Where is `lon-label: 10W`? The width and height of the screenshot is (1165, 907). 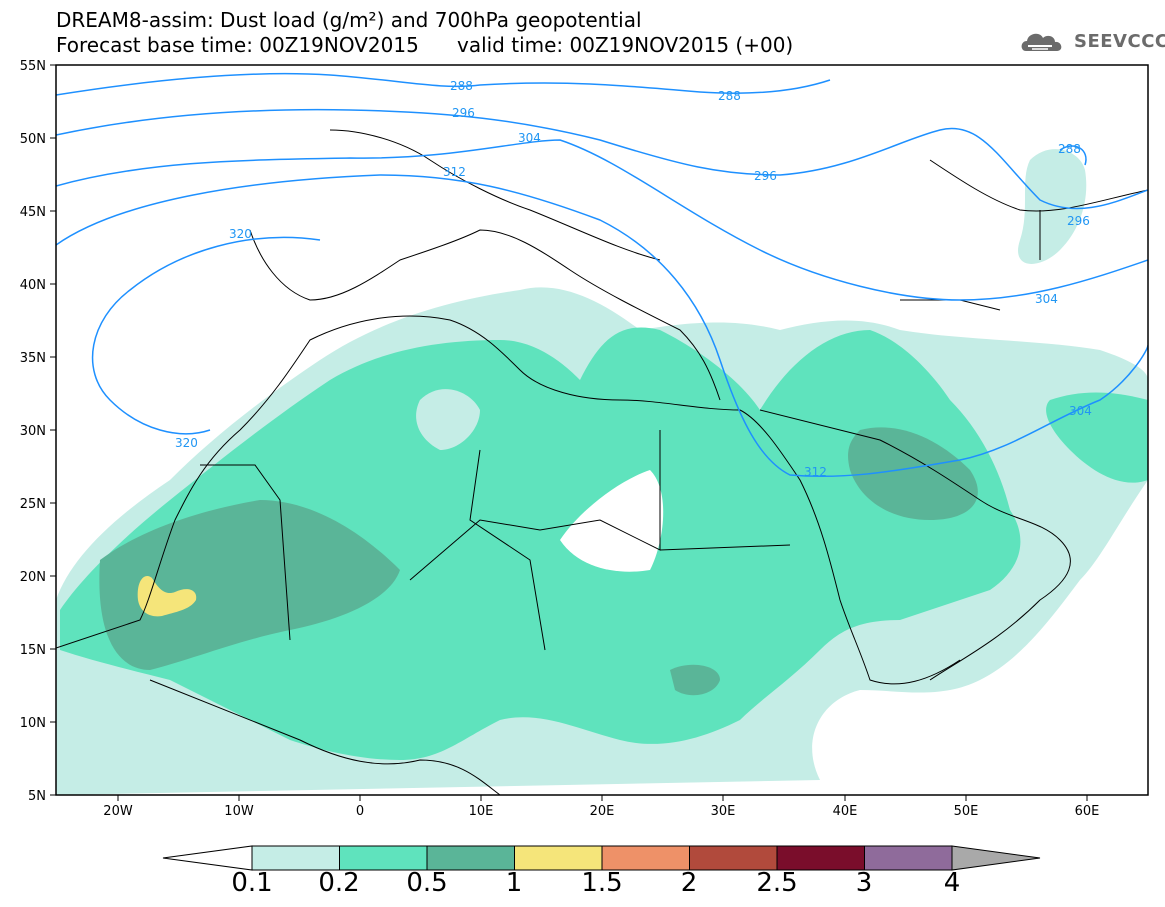
lon-label: 10W is located at coordinates (239, 811).